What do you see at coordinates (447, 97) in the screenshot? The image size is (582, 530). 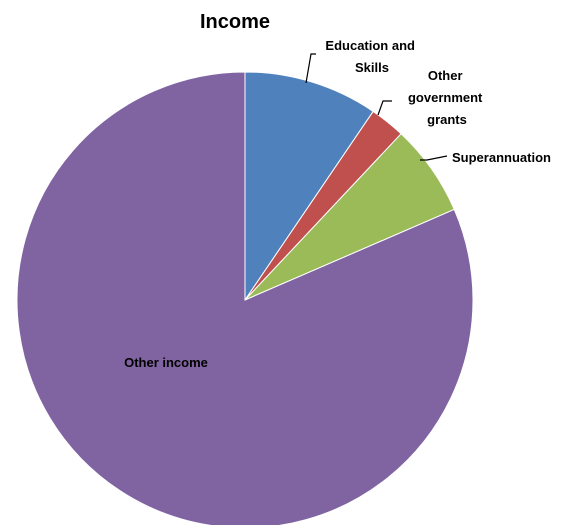 I see `slice-label-text-other-grants: Other government grants` at bounding box center [447, 97].